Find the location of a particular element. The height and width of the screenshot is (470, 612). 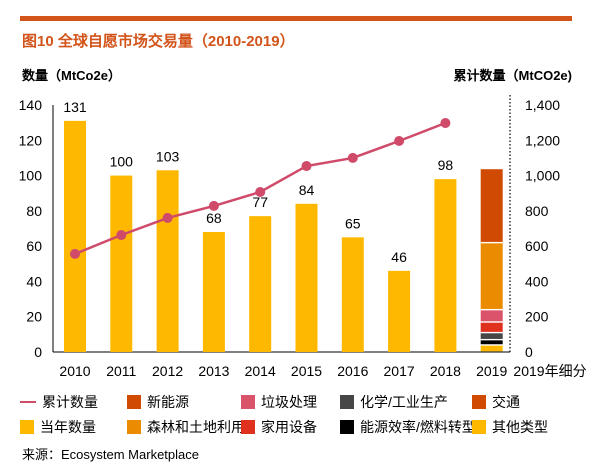

left-tick-label: 120 is located at coordinates (31, 140).